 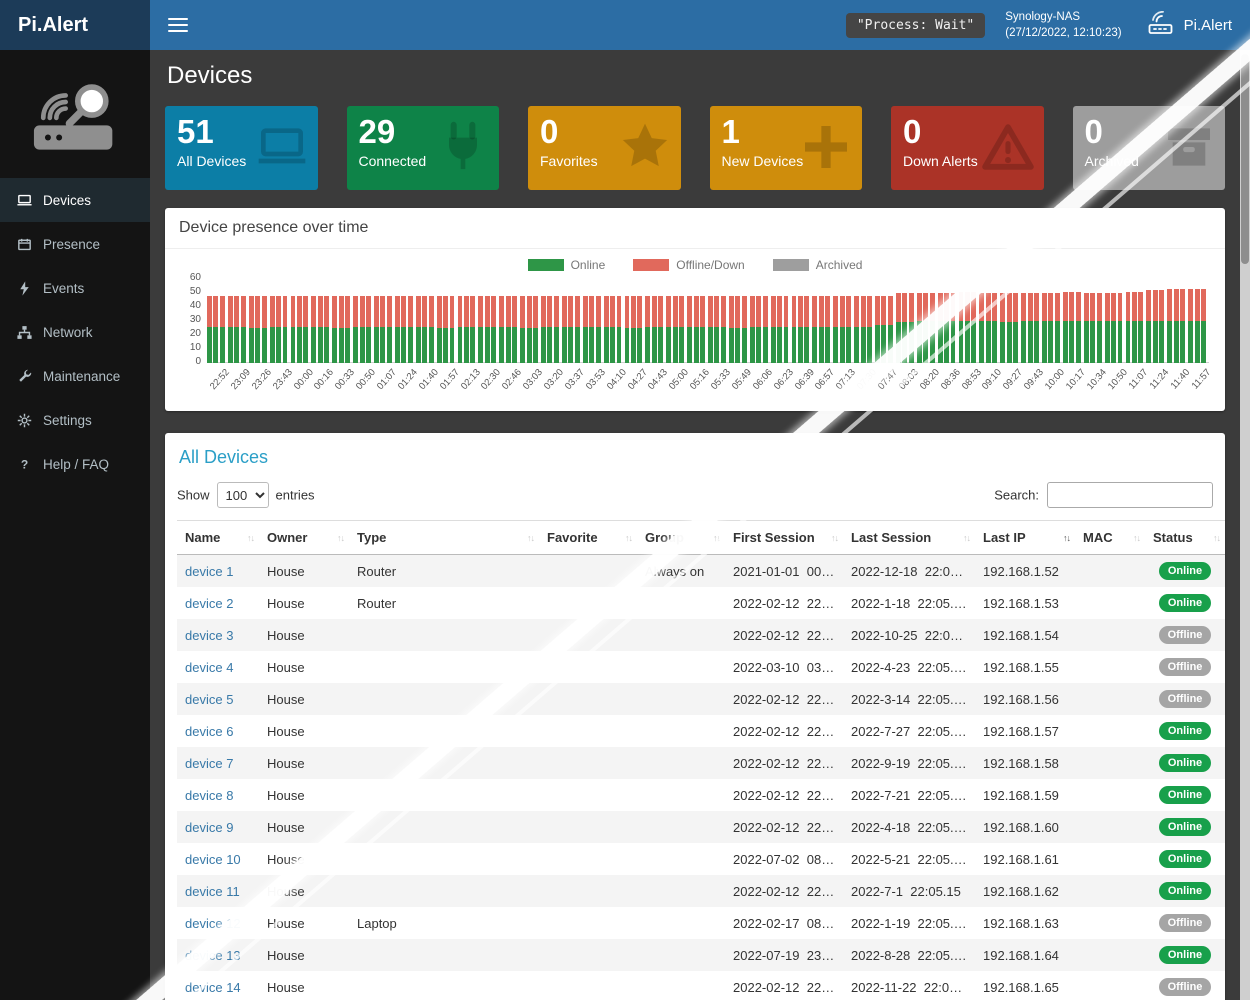 What do you see at coordinates (910, 667) in the screenshot?
I see `cell-last-session: 2022-4-23 22:05.49` at bounding box center [910, 667].